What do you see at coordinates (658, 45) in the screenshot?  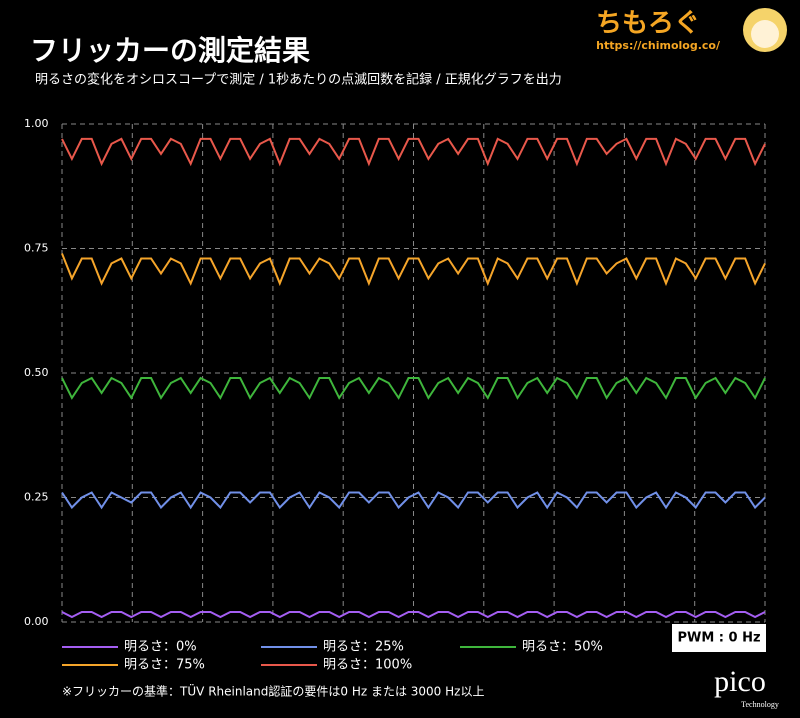 I see `logo-url: https://chimolog.co/` at bounding box center [658, 45].